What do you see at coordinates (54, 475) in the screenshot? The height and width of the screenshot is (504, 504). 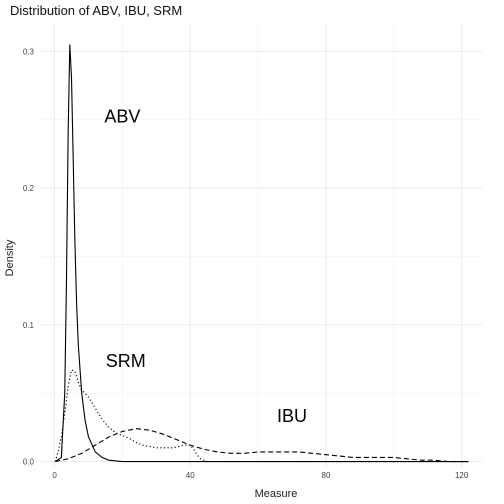 I see `x-tick-label: 0` at bounding box center [54, 475].